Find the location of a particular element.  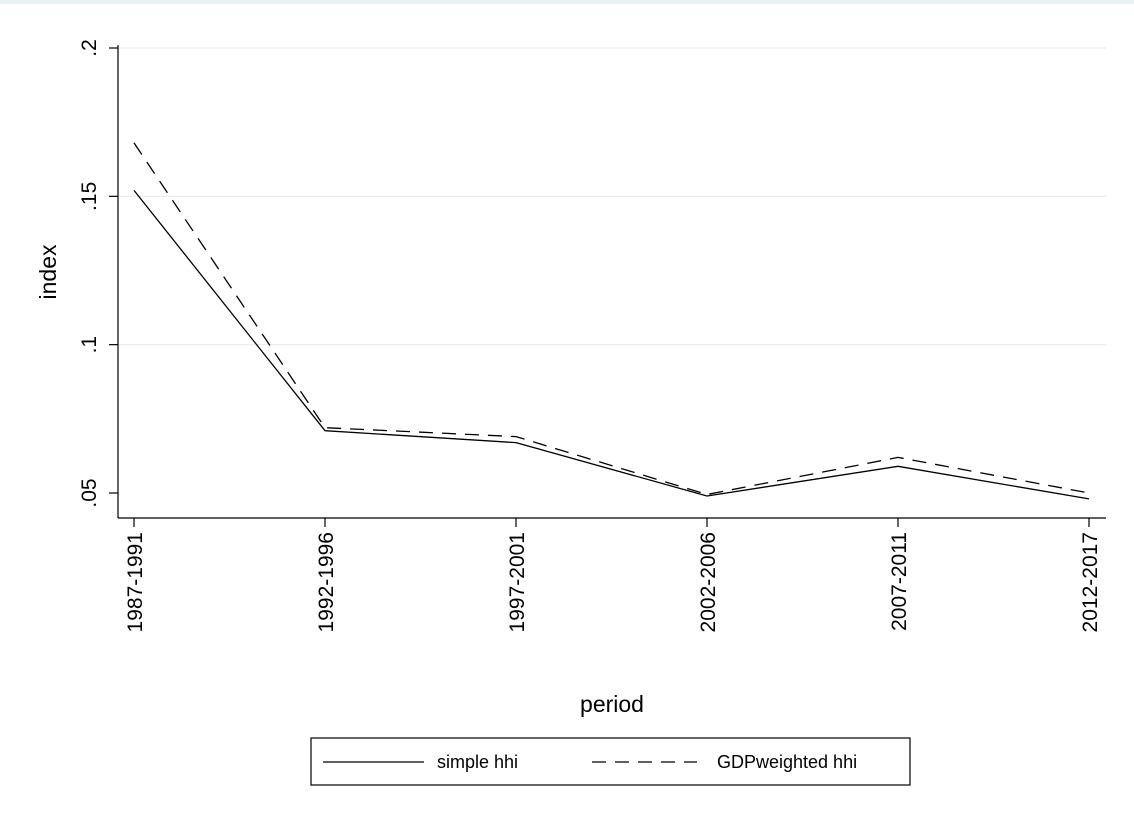

legend-label-gdpweighted-hhi: GDPweighted hhi is located at coordinates (787, 762).